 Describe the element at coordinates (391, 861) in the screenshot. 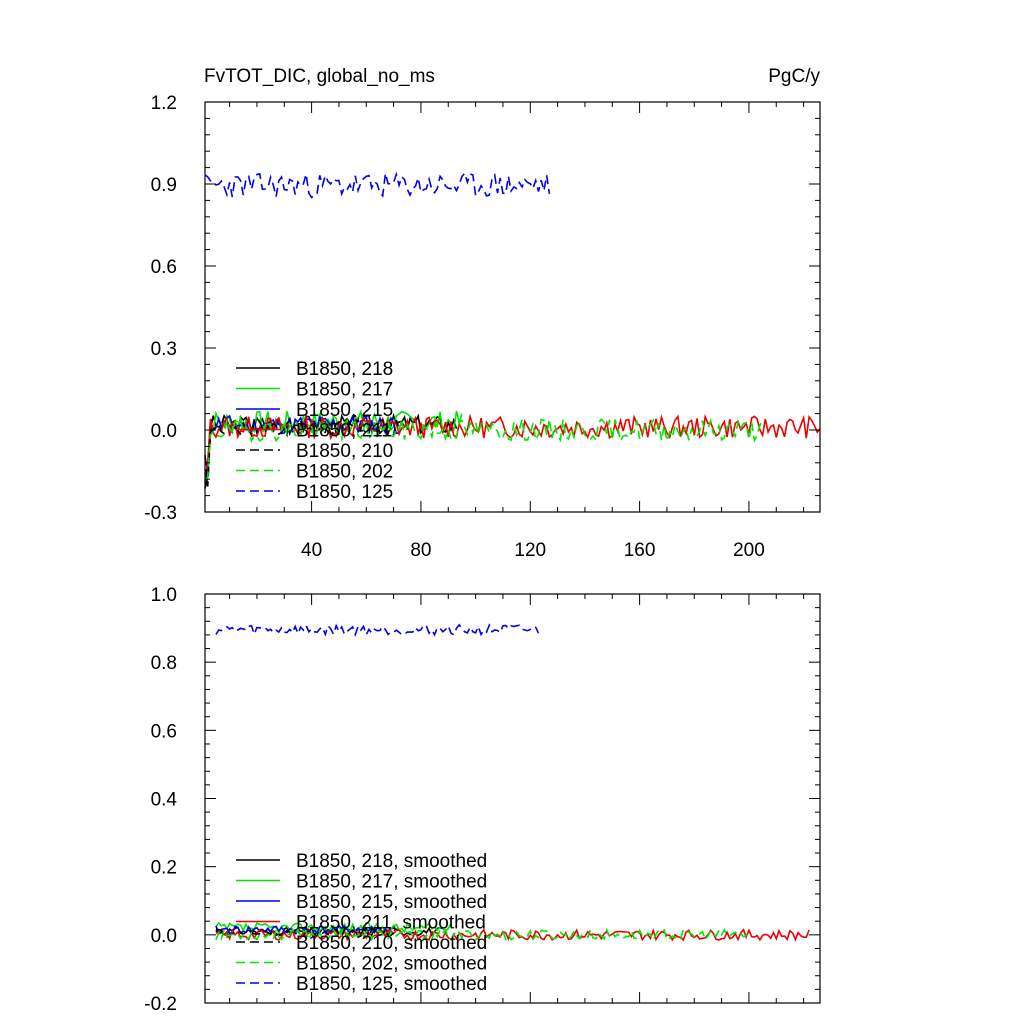

I see `legend-label-0: B1850, 218, smoothed` at that location.